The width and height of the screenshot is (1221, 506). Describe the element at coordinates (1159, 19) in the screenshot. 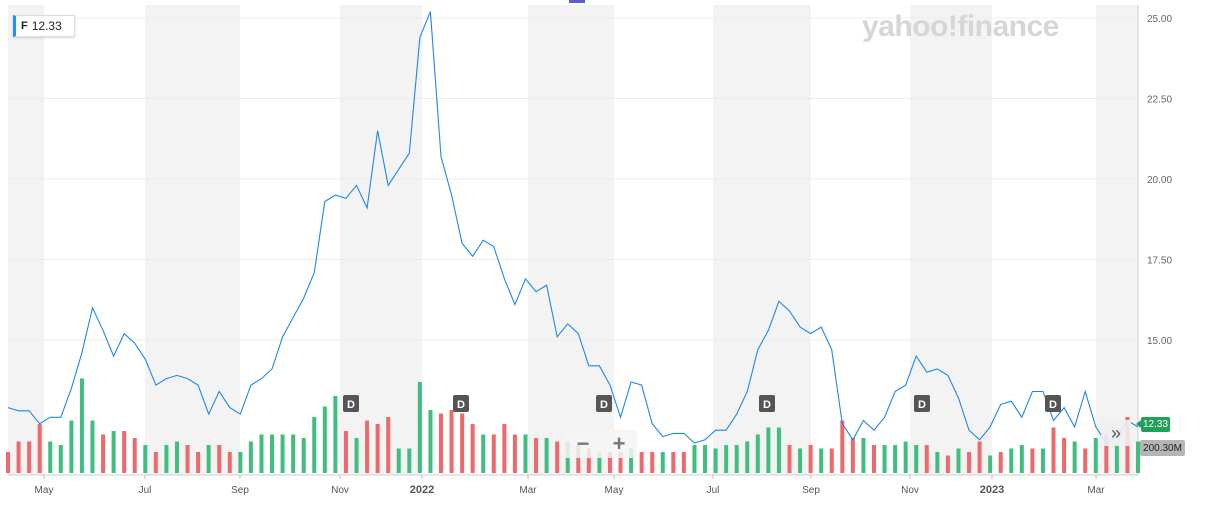

I see `y-tick-label: 25.00` at that location.